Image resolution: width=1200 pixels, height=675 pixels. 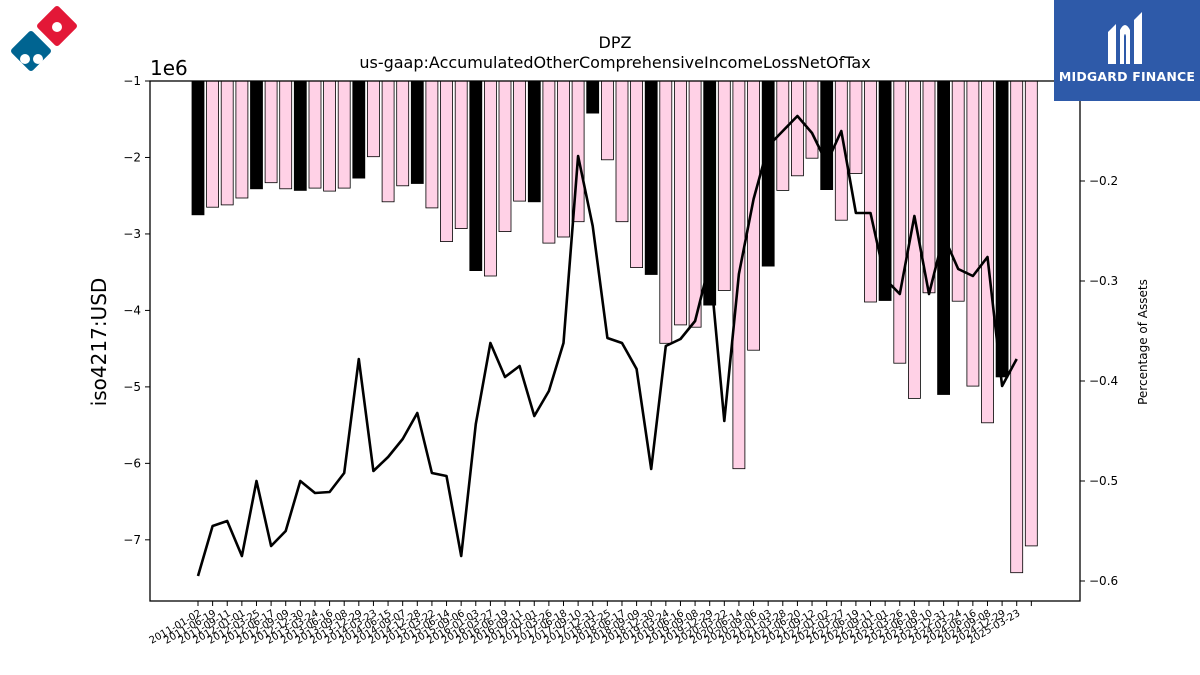 I want to click on midgard-finance-logo: MIDGARD FINANCE, so click(x=1127, y=50).